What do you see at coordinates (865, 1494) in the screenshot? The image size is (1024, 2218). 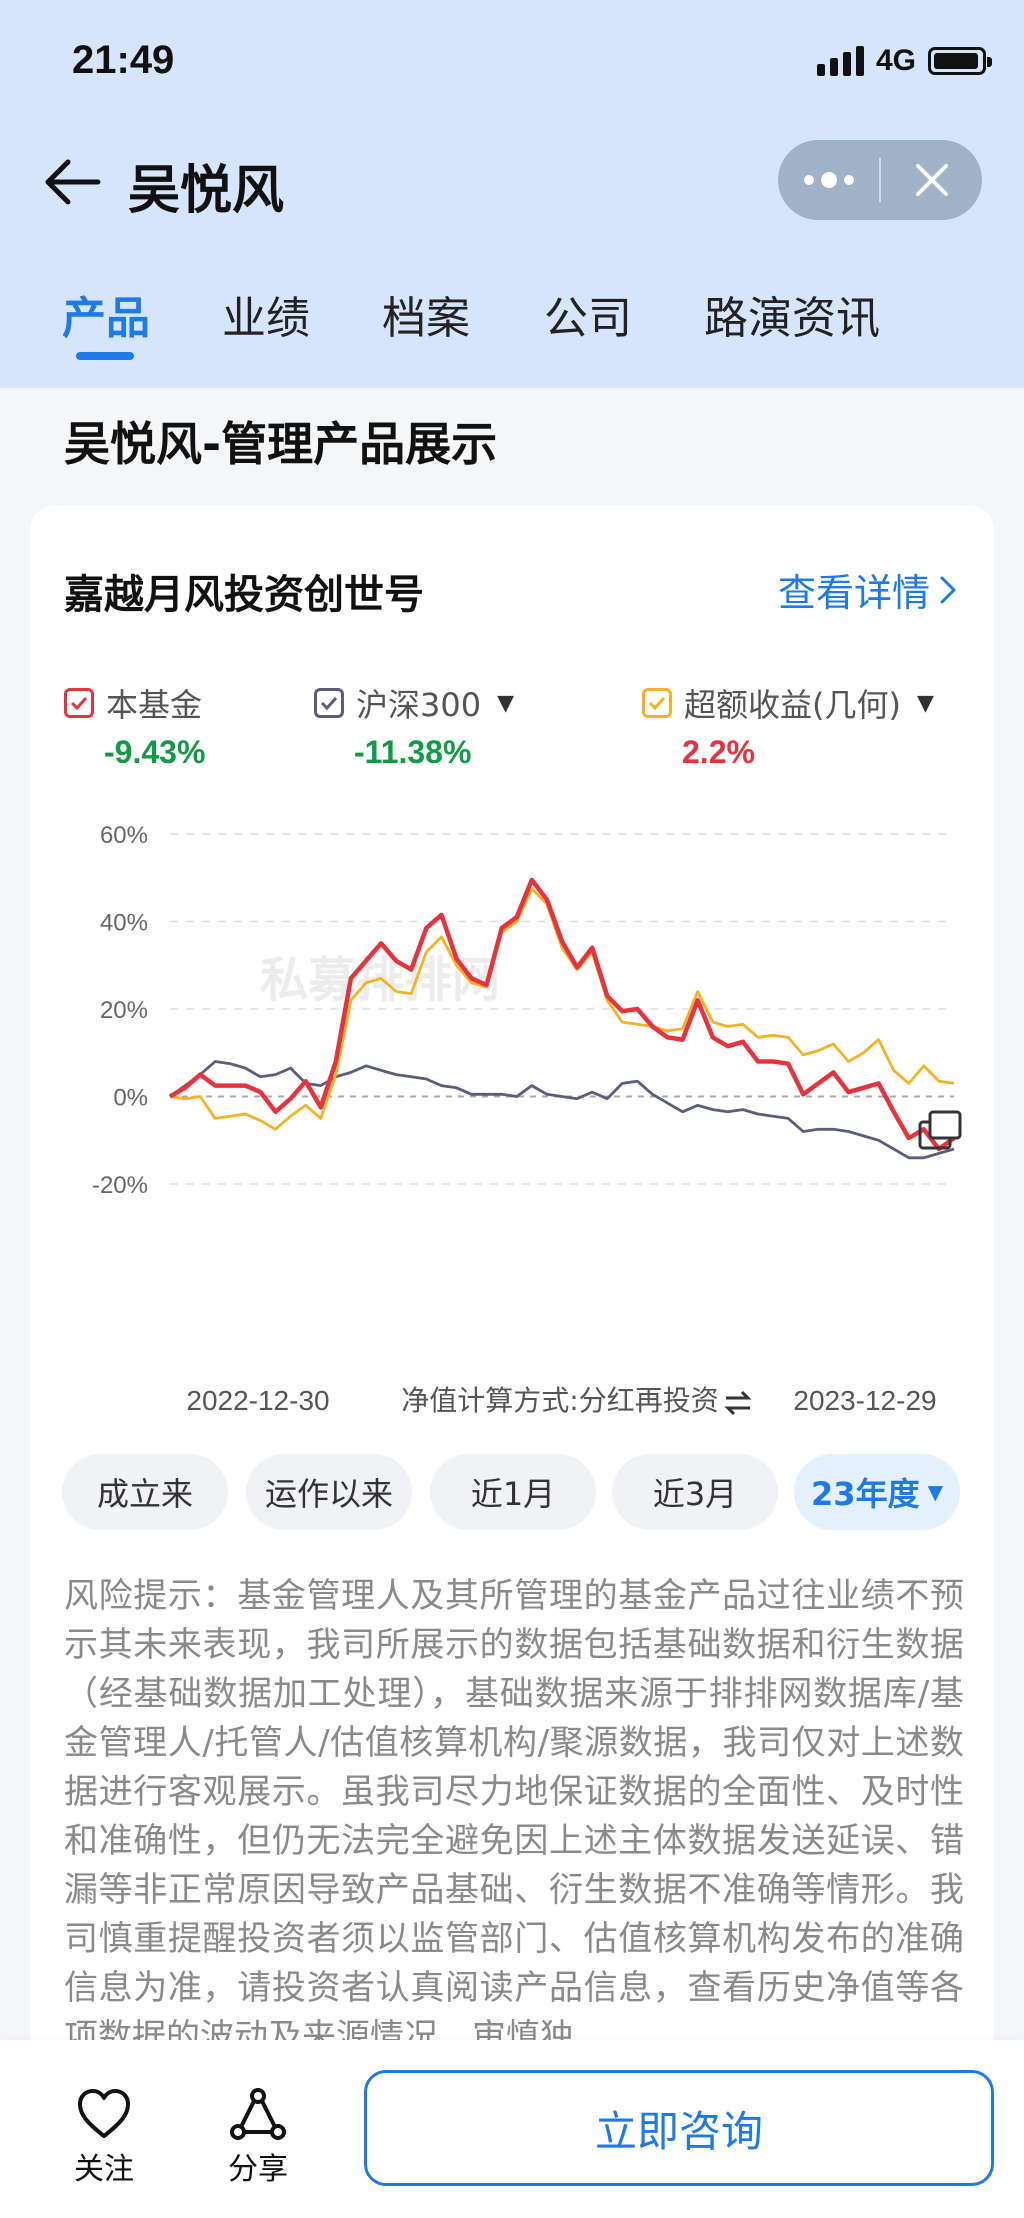 I see `range-2023-label: 23年度` at bounding box center [865, 1494].